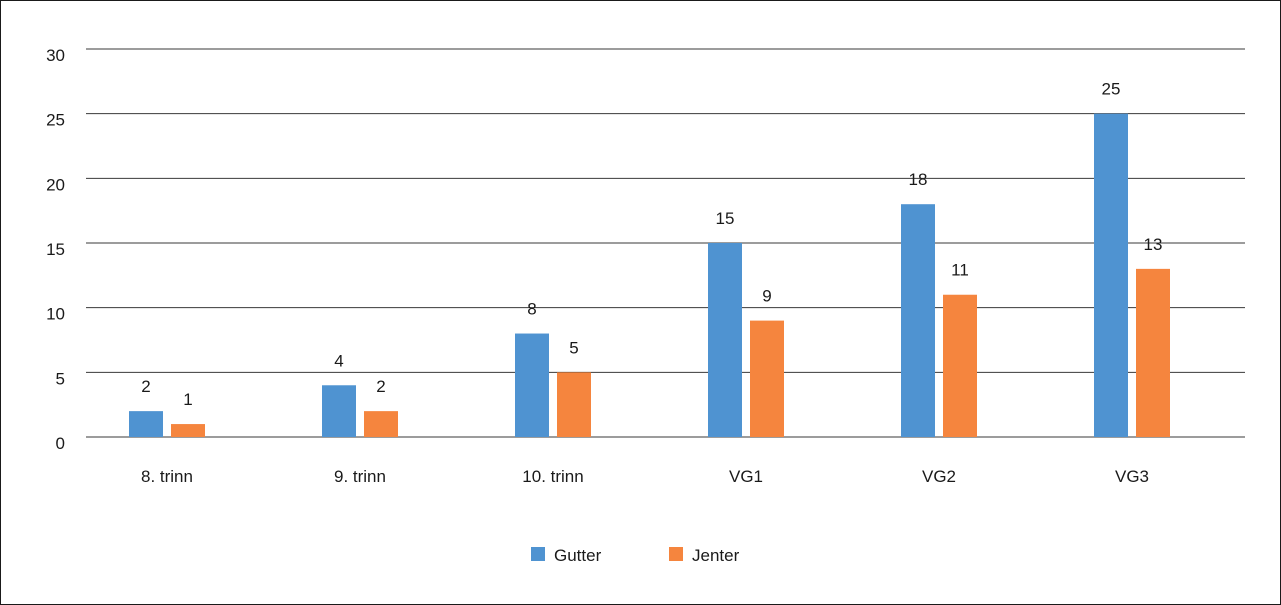 Image resolution: width=1281 pixels, height=605 pixels. I want to click on y-tick-label: 0, so click(60, 443).